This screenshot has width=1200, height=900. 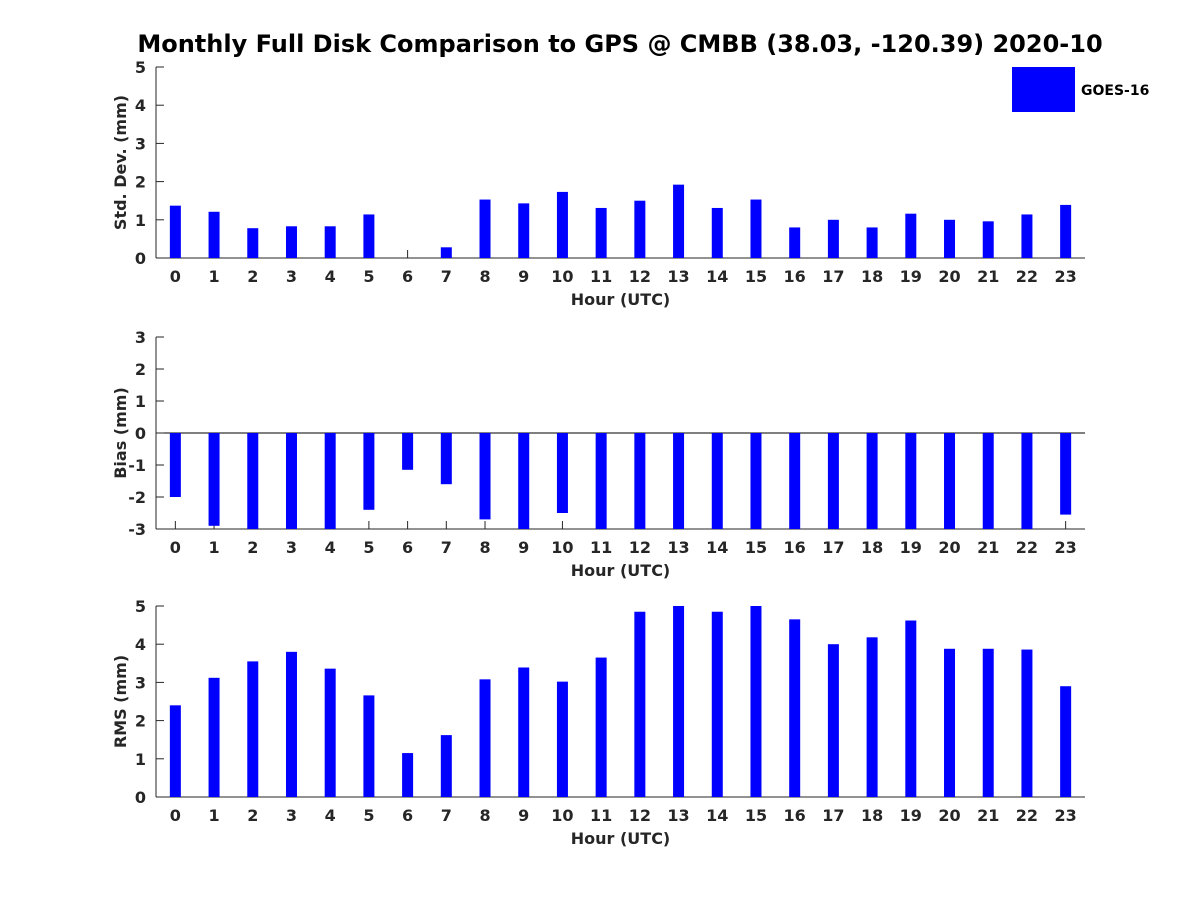 What do you see at coordinates (562, 547) in the screenshot?
I see `x-tick-label: 10` at bounding box center [562, 547].